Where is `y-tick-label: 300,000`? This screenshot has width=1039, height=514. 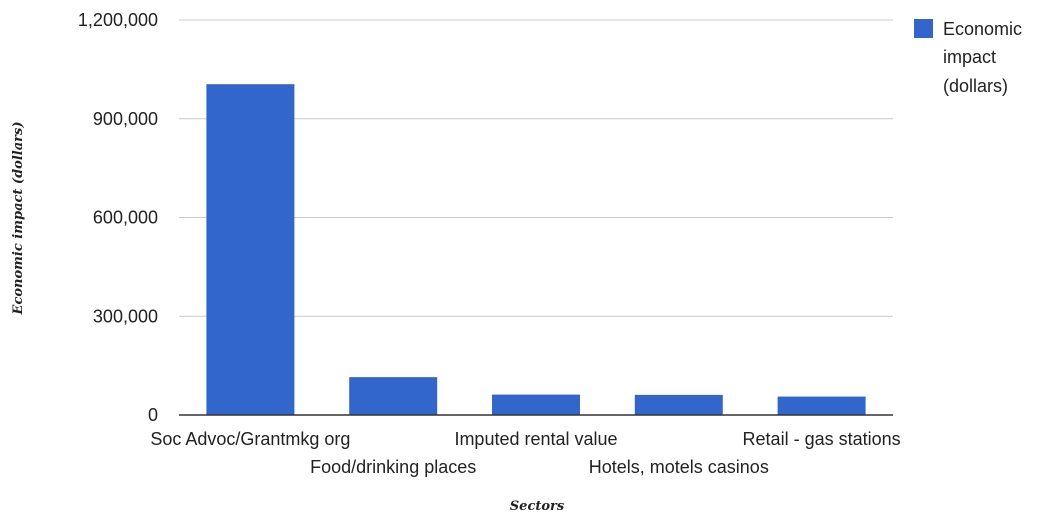 y-tick-label: 300,000 is located at coordinates (125, 316).